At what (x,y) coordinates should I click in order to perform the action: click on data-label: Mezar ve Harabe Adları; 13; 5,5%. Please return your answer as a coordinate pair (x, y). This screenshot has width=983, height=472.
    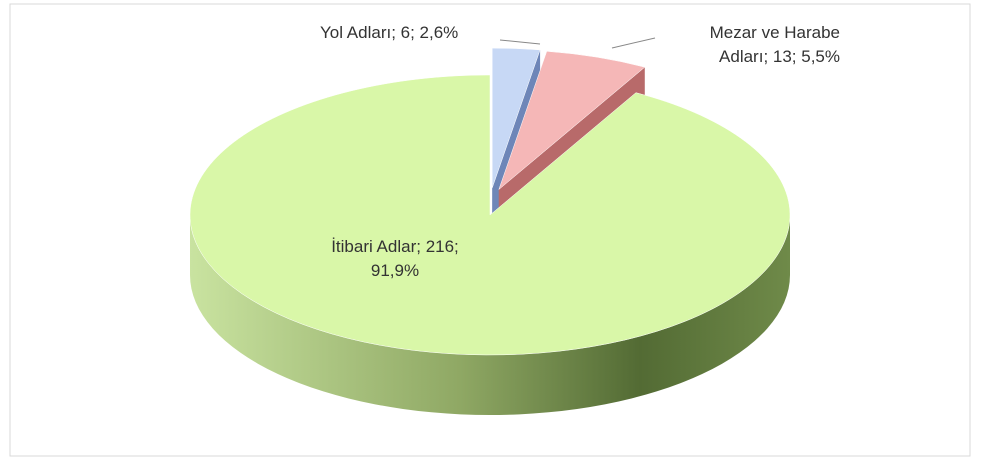
    Looking at the image, I should click on (774, 44).